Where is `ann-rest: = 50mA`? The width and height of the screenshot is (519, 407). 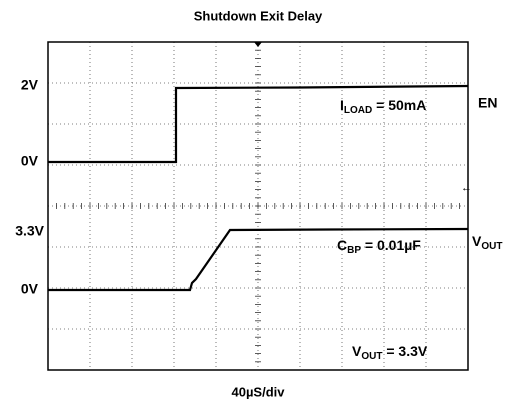
ann-rest: = 50mA is located at coordinates (399, 105).